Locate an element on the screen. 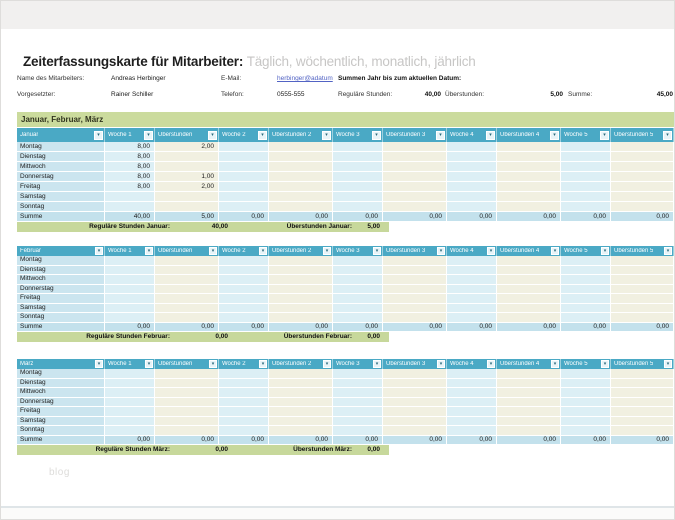  overtime-value: 5,00 is located at coordinates (556, 94).